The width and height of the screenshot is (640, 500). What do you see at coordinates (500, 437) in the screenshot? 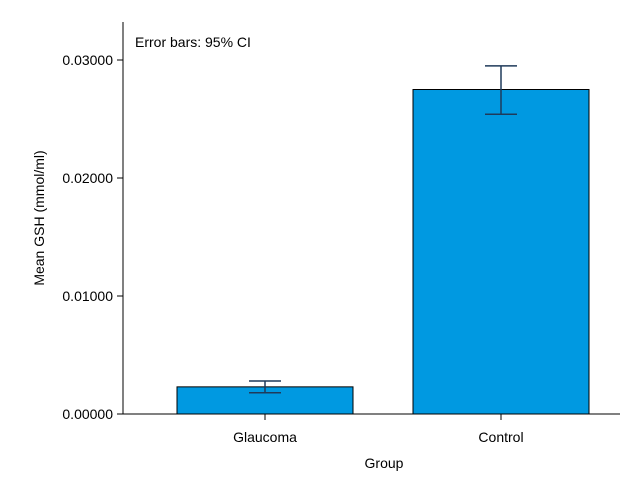
I see `x-tick-label-control: Control` at bounding box center [500, 437].